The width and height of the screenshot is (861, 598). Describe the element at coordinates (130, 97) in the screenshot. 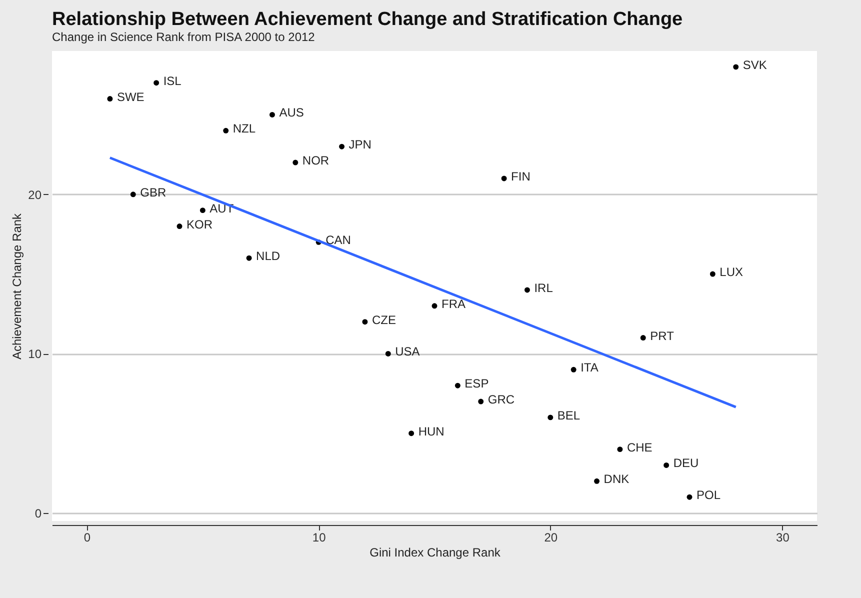

I see `data-label: SWE` at that location.